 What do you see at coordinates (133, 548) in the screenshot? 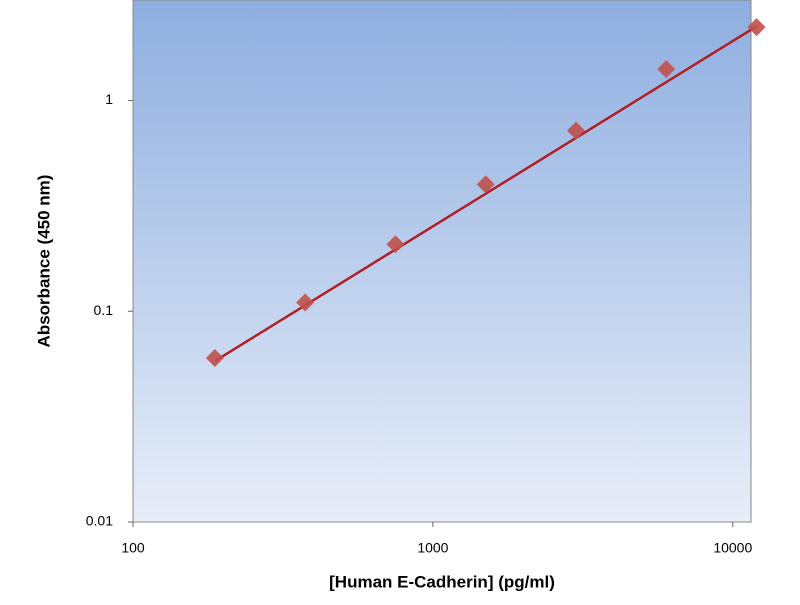
I see `x-tick-label: 100` at bounding box center [133, 548].